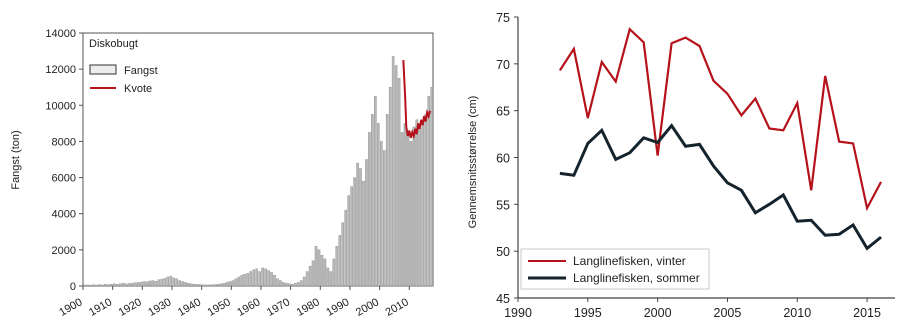  What do you see at coordinates (138, 89) in the screenshot?
I see `legend-kvote-label: Kvote` at bounding box center [138, 89].